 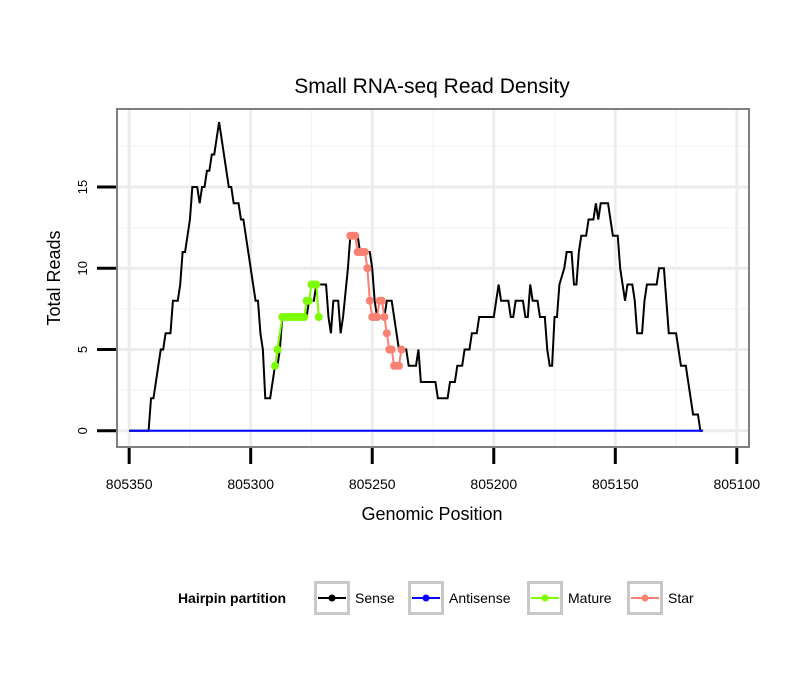 I want to click on series-points, so click(x=338, y=300).